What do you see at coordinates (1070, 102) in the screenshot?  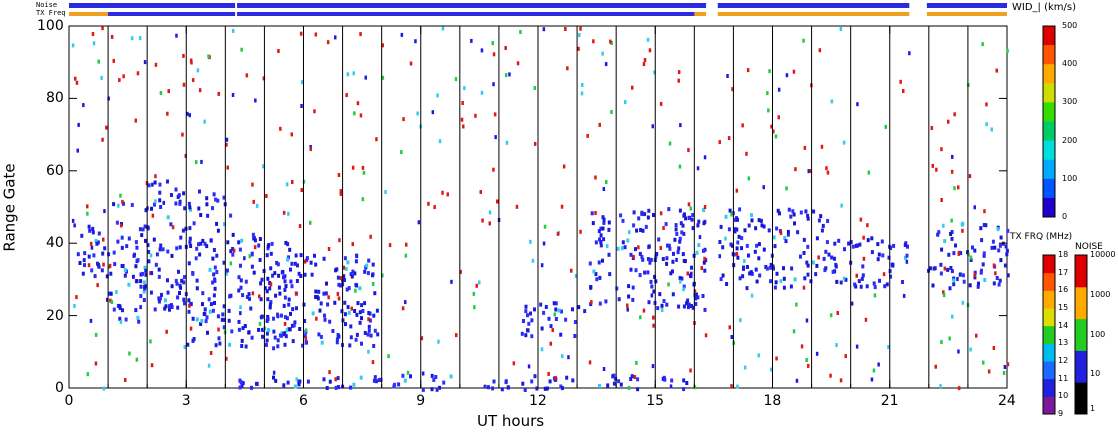 I see `colorbar-main-tick-label: 300` at bounding box center [1070, 102].